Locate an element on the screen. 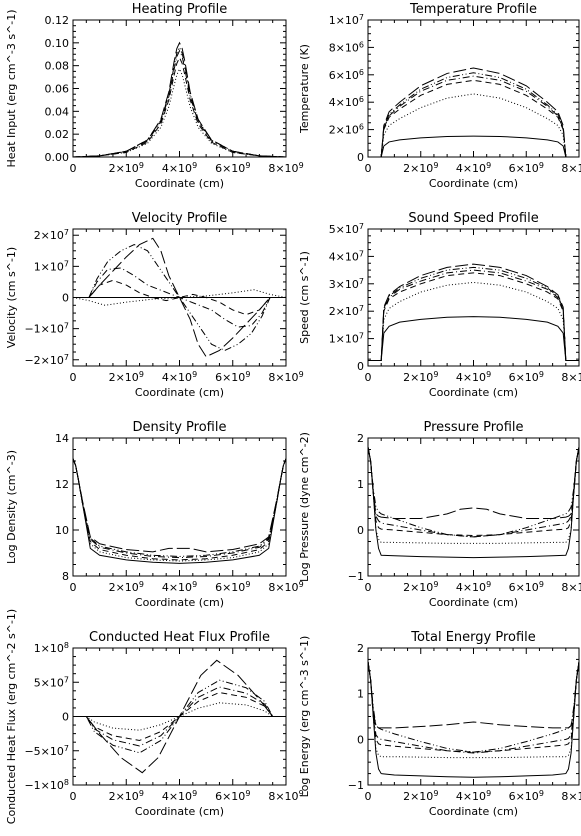  y-axis-label: Heat Input (erg cm^-3 s^-1) is located at coordinates (11, 88).